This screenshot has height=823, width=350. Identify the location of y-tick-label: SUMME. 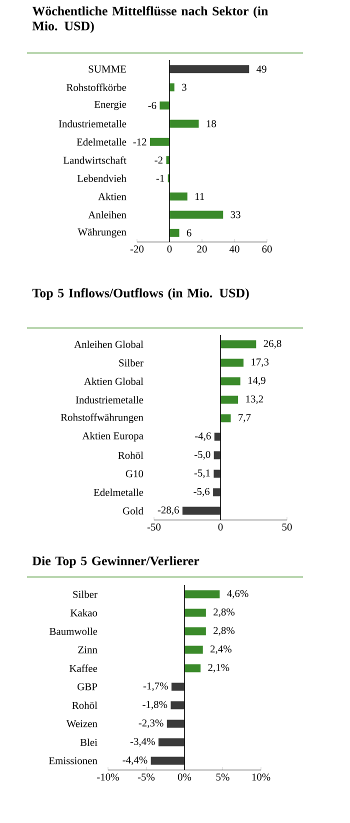
(107, 69).